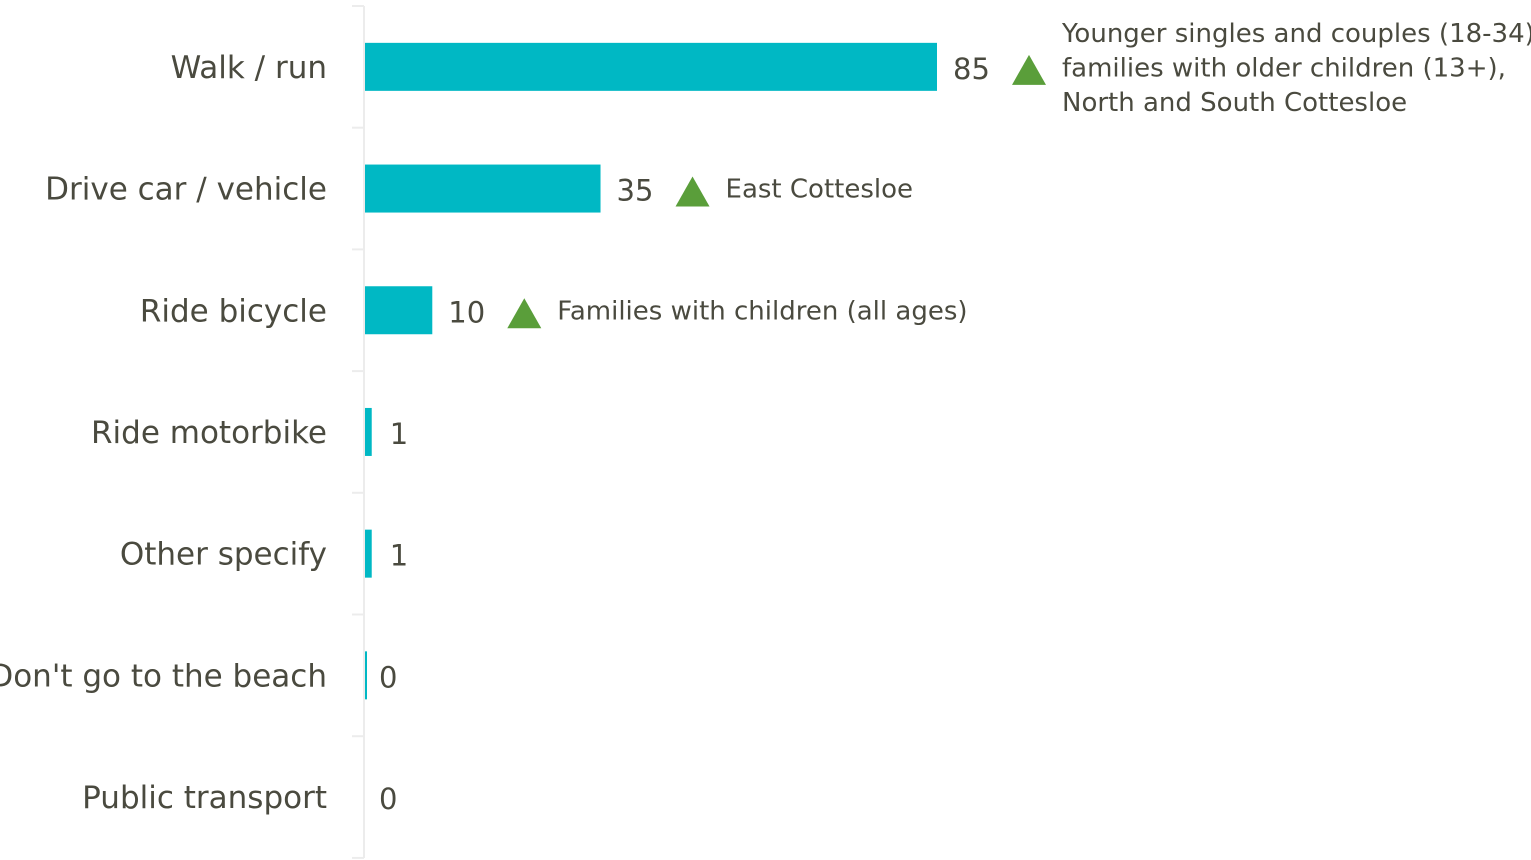 The width and height of the screenshot is (1531, 860). Describe the element at coordinates (1234, 103) in the screenshot. I see `annotation-note-line: North and South Cottesloe` at that location.